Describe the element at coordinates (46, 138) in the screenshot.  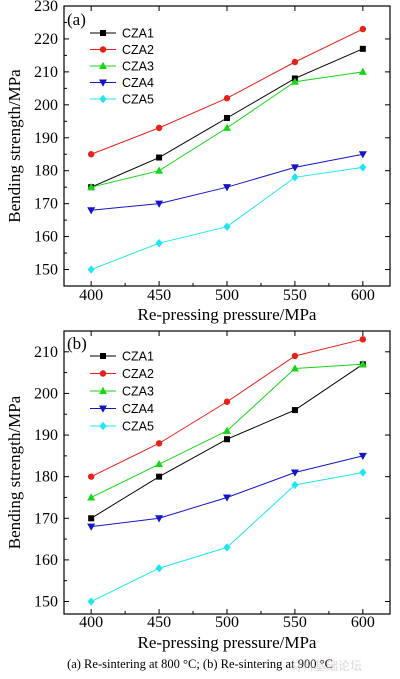
I see `y-tick-label: 190` at that location.